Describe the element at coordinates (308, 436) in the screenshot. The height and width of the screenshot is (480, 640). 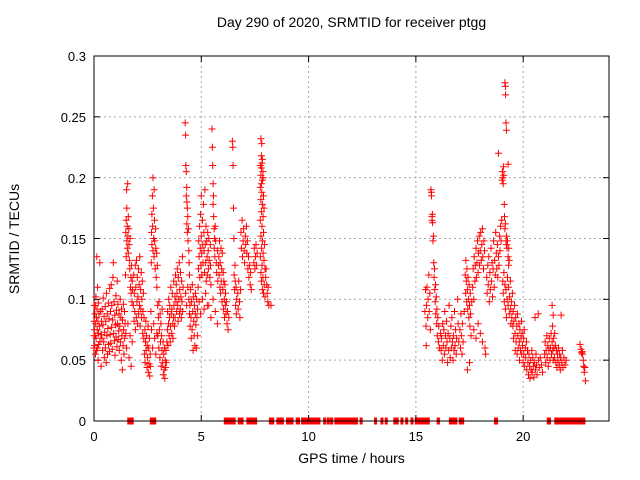
I see `x-tick-label: 10` at that location.